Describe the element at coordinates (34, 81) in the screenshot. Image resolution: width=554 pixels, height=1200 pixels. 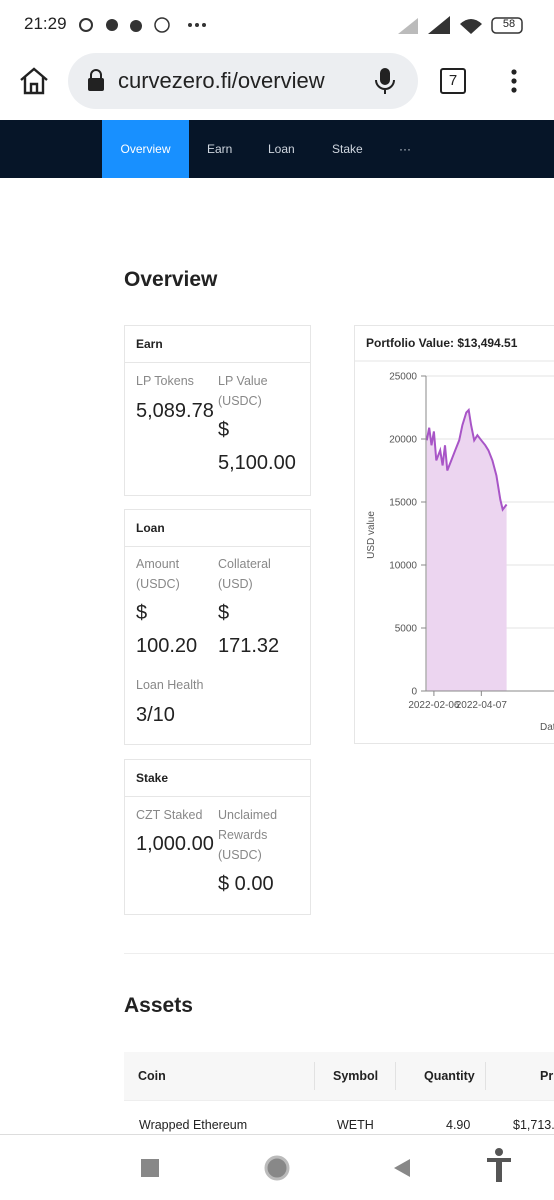
I see `home-button` at that location.